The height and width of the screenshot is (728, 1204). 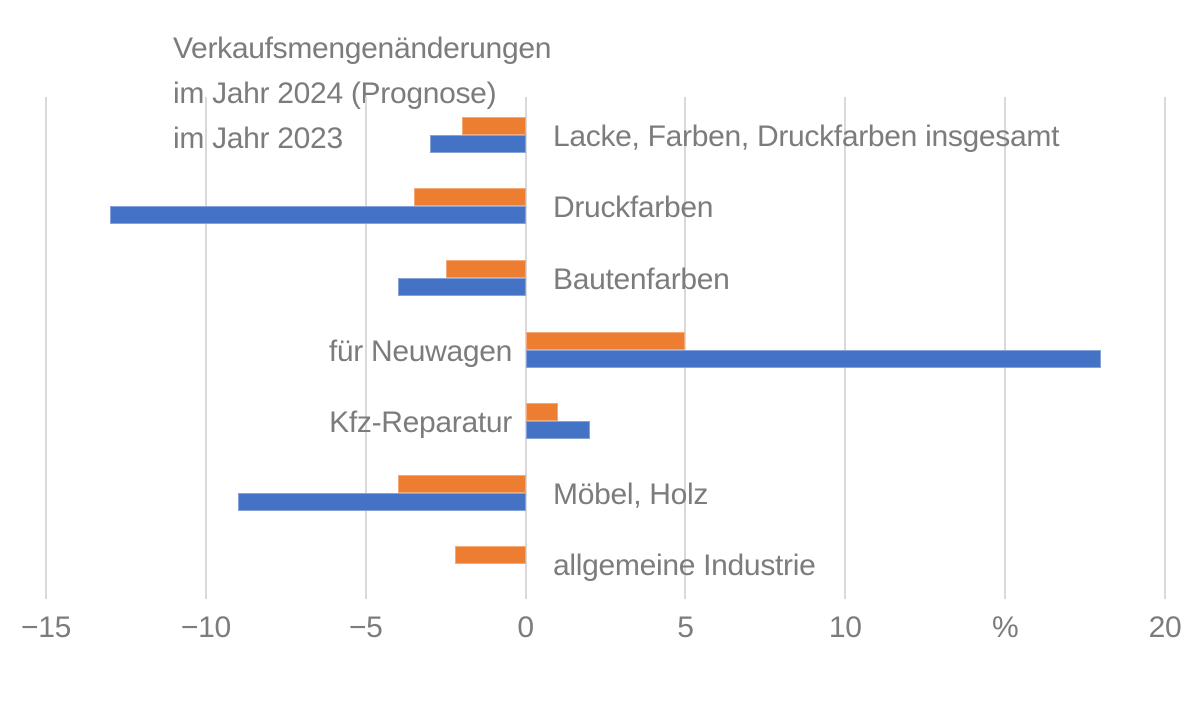 What do you see at coordinates (461, 287) in the screenshot?
I see `bar-2023-bautenfarben` at bounding box center [461, 287].